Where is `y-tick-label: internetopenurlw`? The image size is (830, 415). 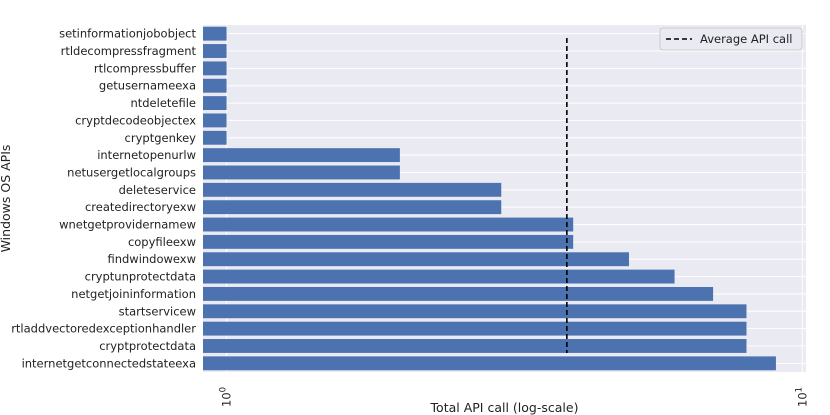
y-tick-label: internetopenurlw is located at coordinates (146, 155).